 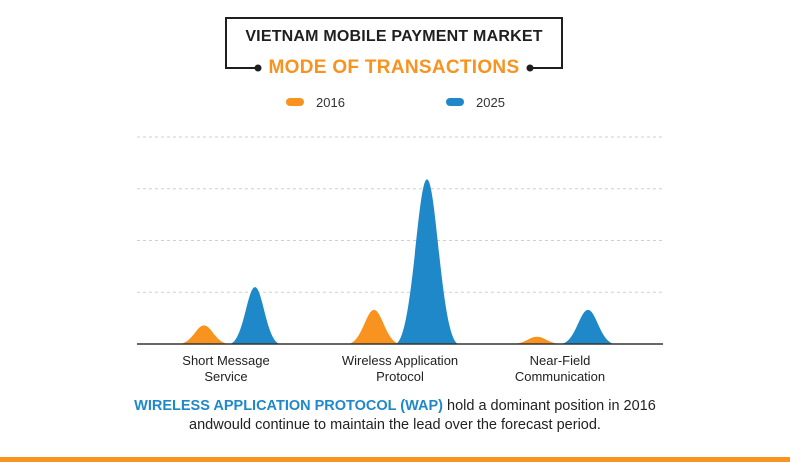 What do you see at coordinates (226, 376) in the screenshot?
I see `category-label-sms-line2: Service` at bounding box center [226, 376].